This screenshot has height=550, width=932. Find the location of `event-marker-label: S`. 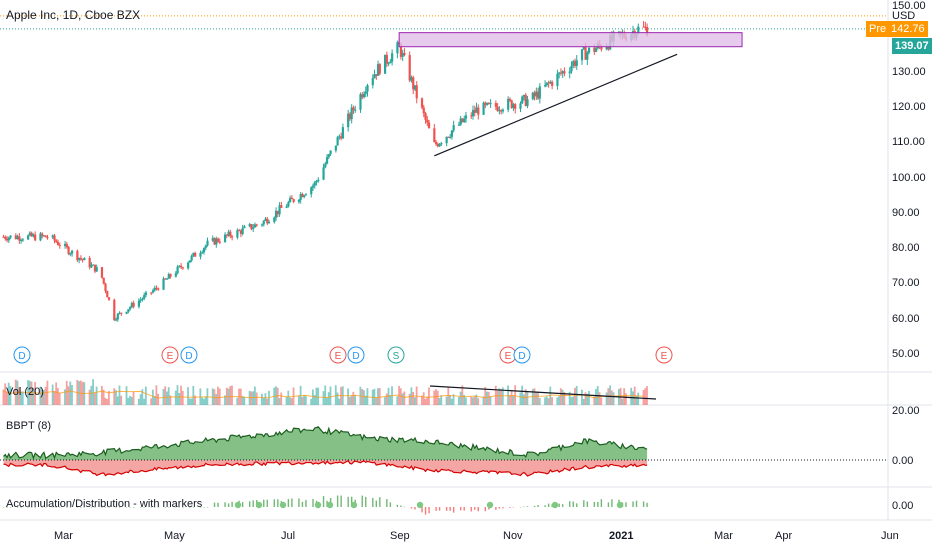

event-marker-label: S is located at coordinates (396, 356).